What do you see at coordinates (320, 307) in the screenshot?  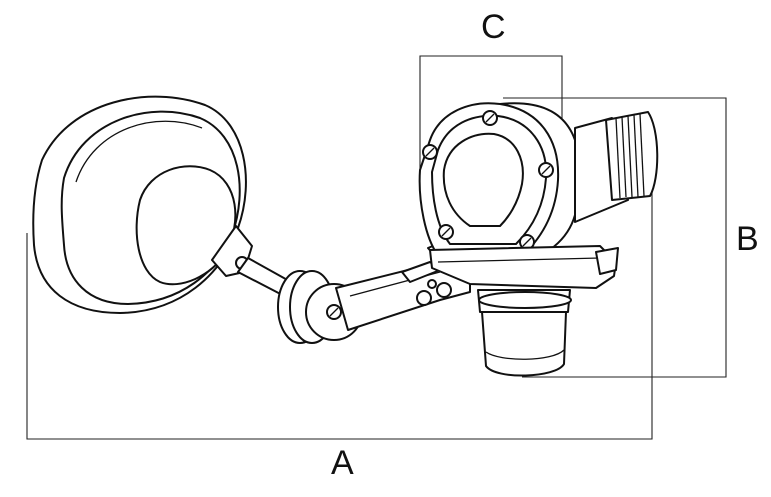 I see `pivot-wheel` at bounding box center [320, 307].